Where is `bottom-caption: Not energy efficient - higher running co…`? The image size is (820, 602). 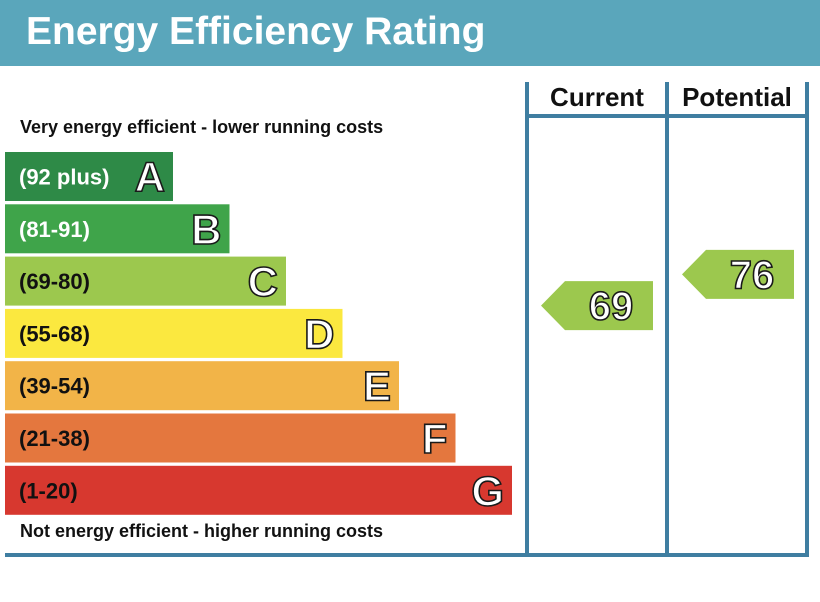 bottom-caption: Not energy efficient - higher running co… is located at coordinates (202, 531).